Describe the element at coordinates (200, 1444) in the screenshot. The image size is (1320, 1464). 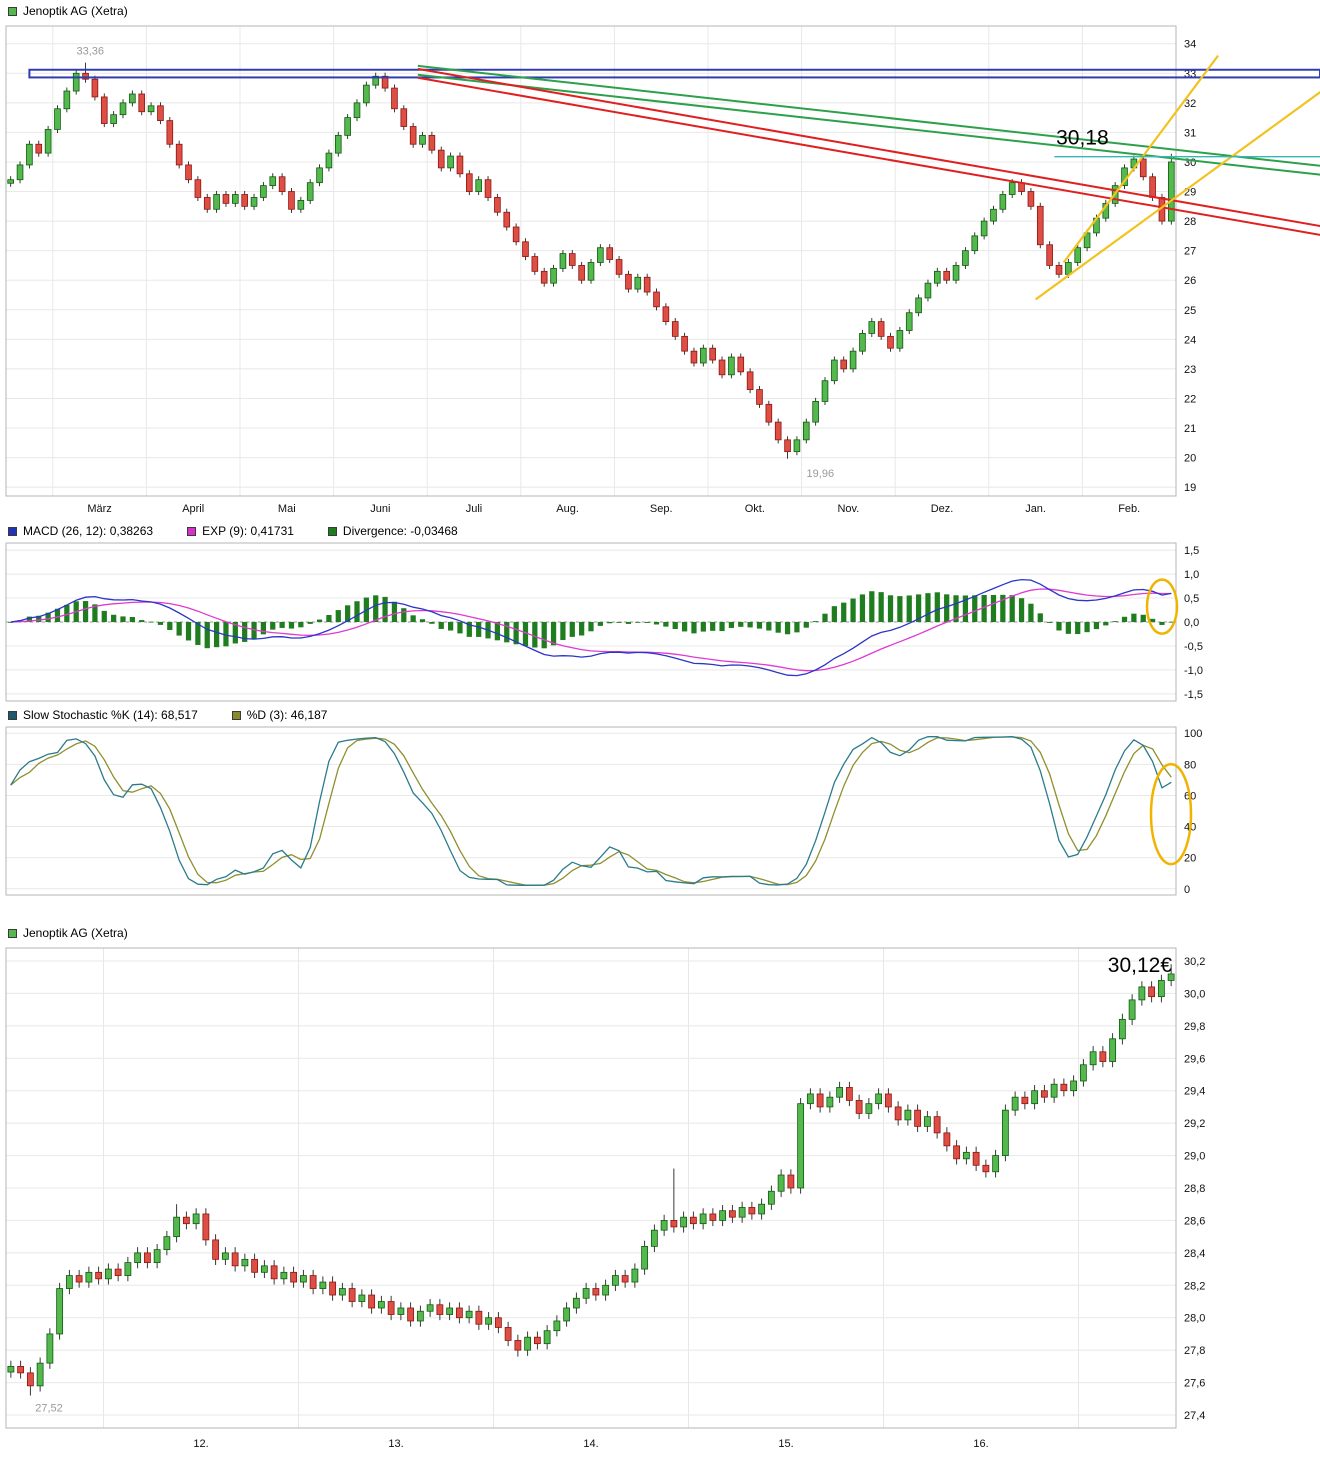
I see `svg-text: 12.` at that location.